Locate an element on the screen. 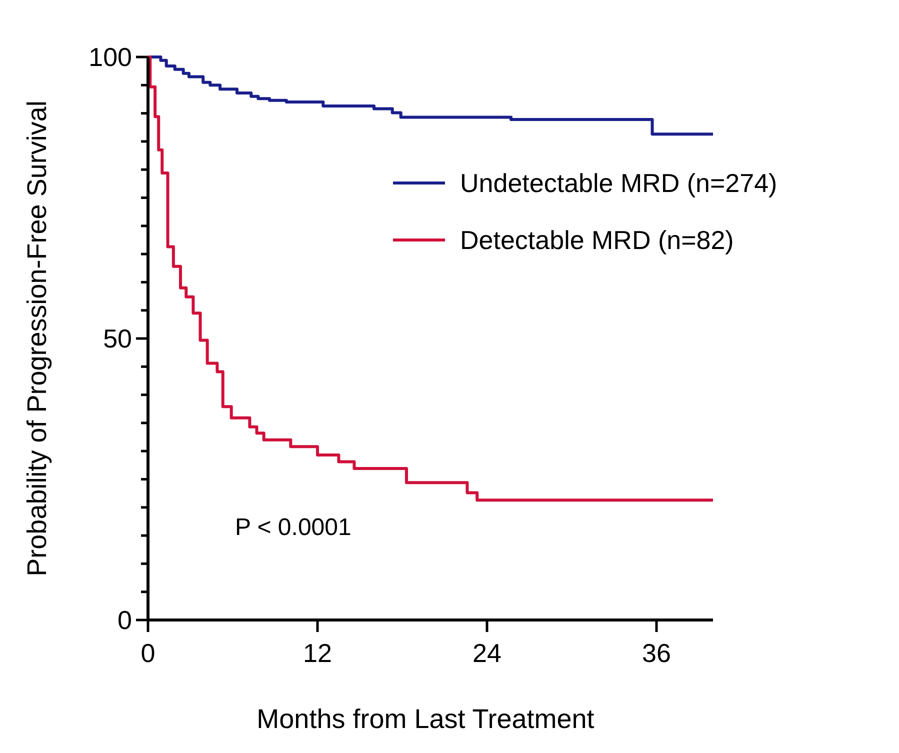 The image size is (899, 753). legend-label: Undetectable MRD (n=274) is located at coordinates (619, 183).